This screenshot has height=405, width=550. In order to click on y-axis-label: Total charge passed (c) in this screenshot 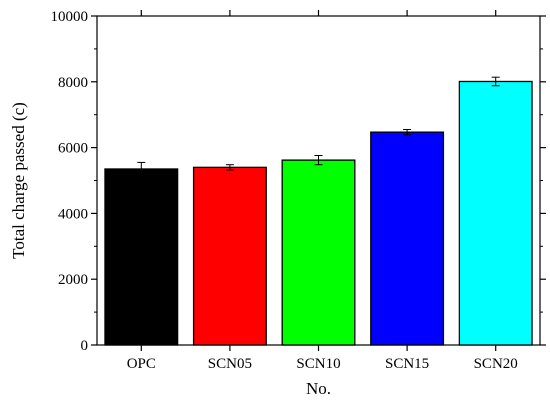, I will do `click(18, 180)`.